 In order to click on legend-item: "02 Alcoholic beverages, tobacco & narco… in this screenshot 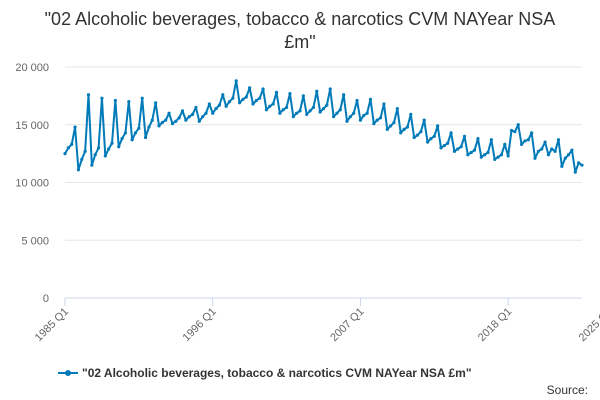, I will do `click(265, 373)`.